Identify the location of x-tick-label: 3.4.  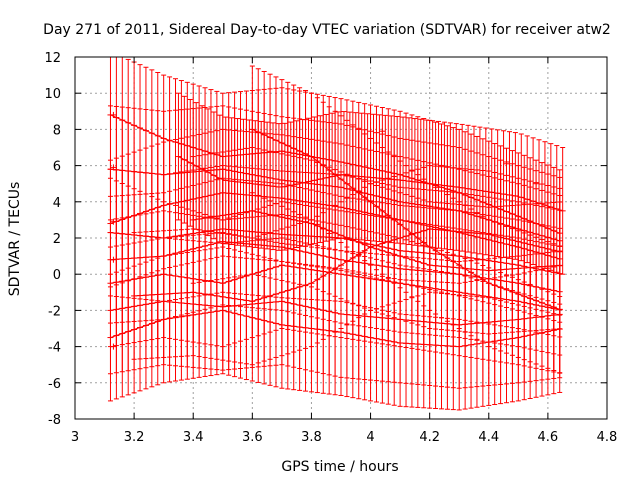
(193, 437).